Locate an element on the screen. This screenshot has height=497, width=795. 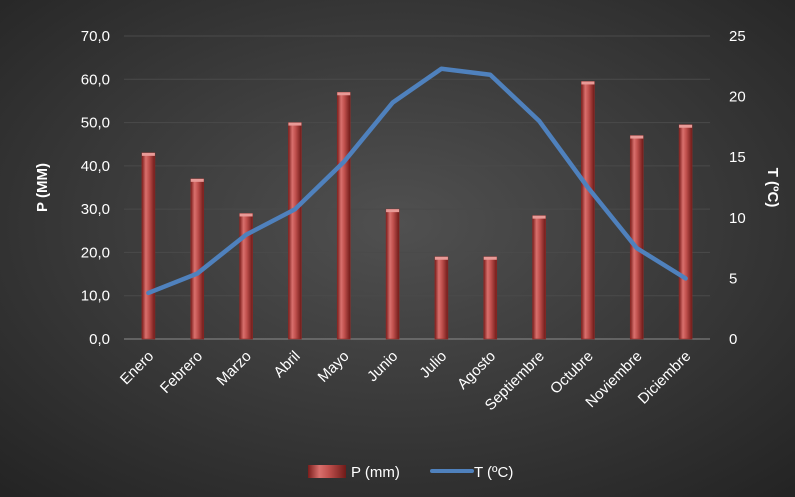
y-tick-label: 60,0 is located at coordinates (95, 79).